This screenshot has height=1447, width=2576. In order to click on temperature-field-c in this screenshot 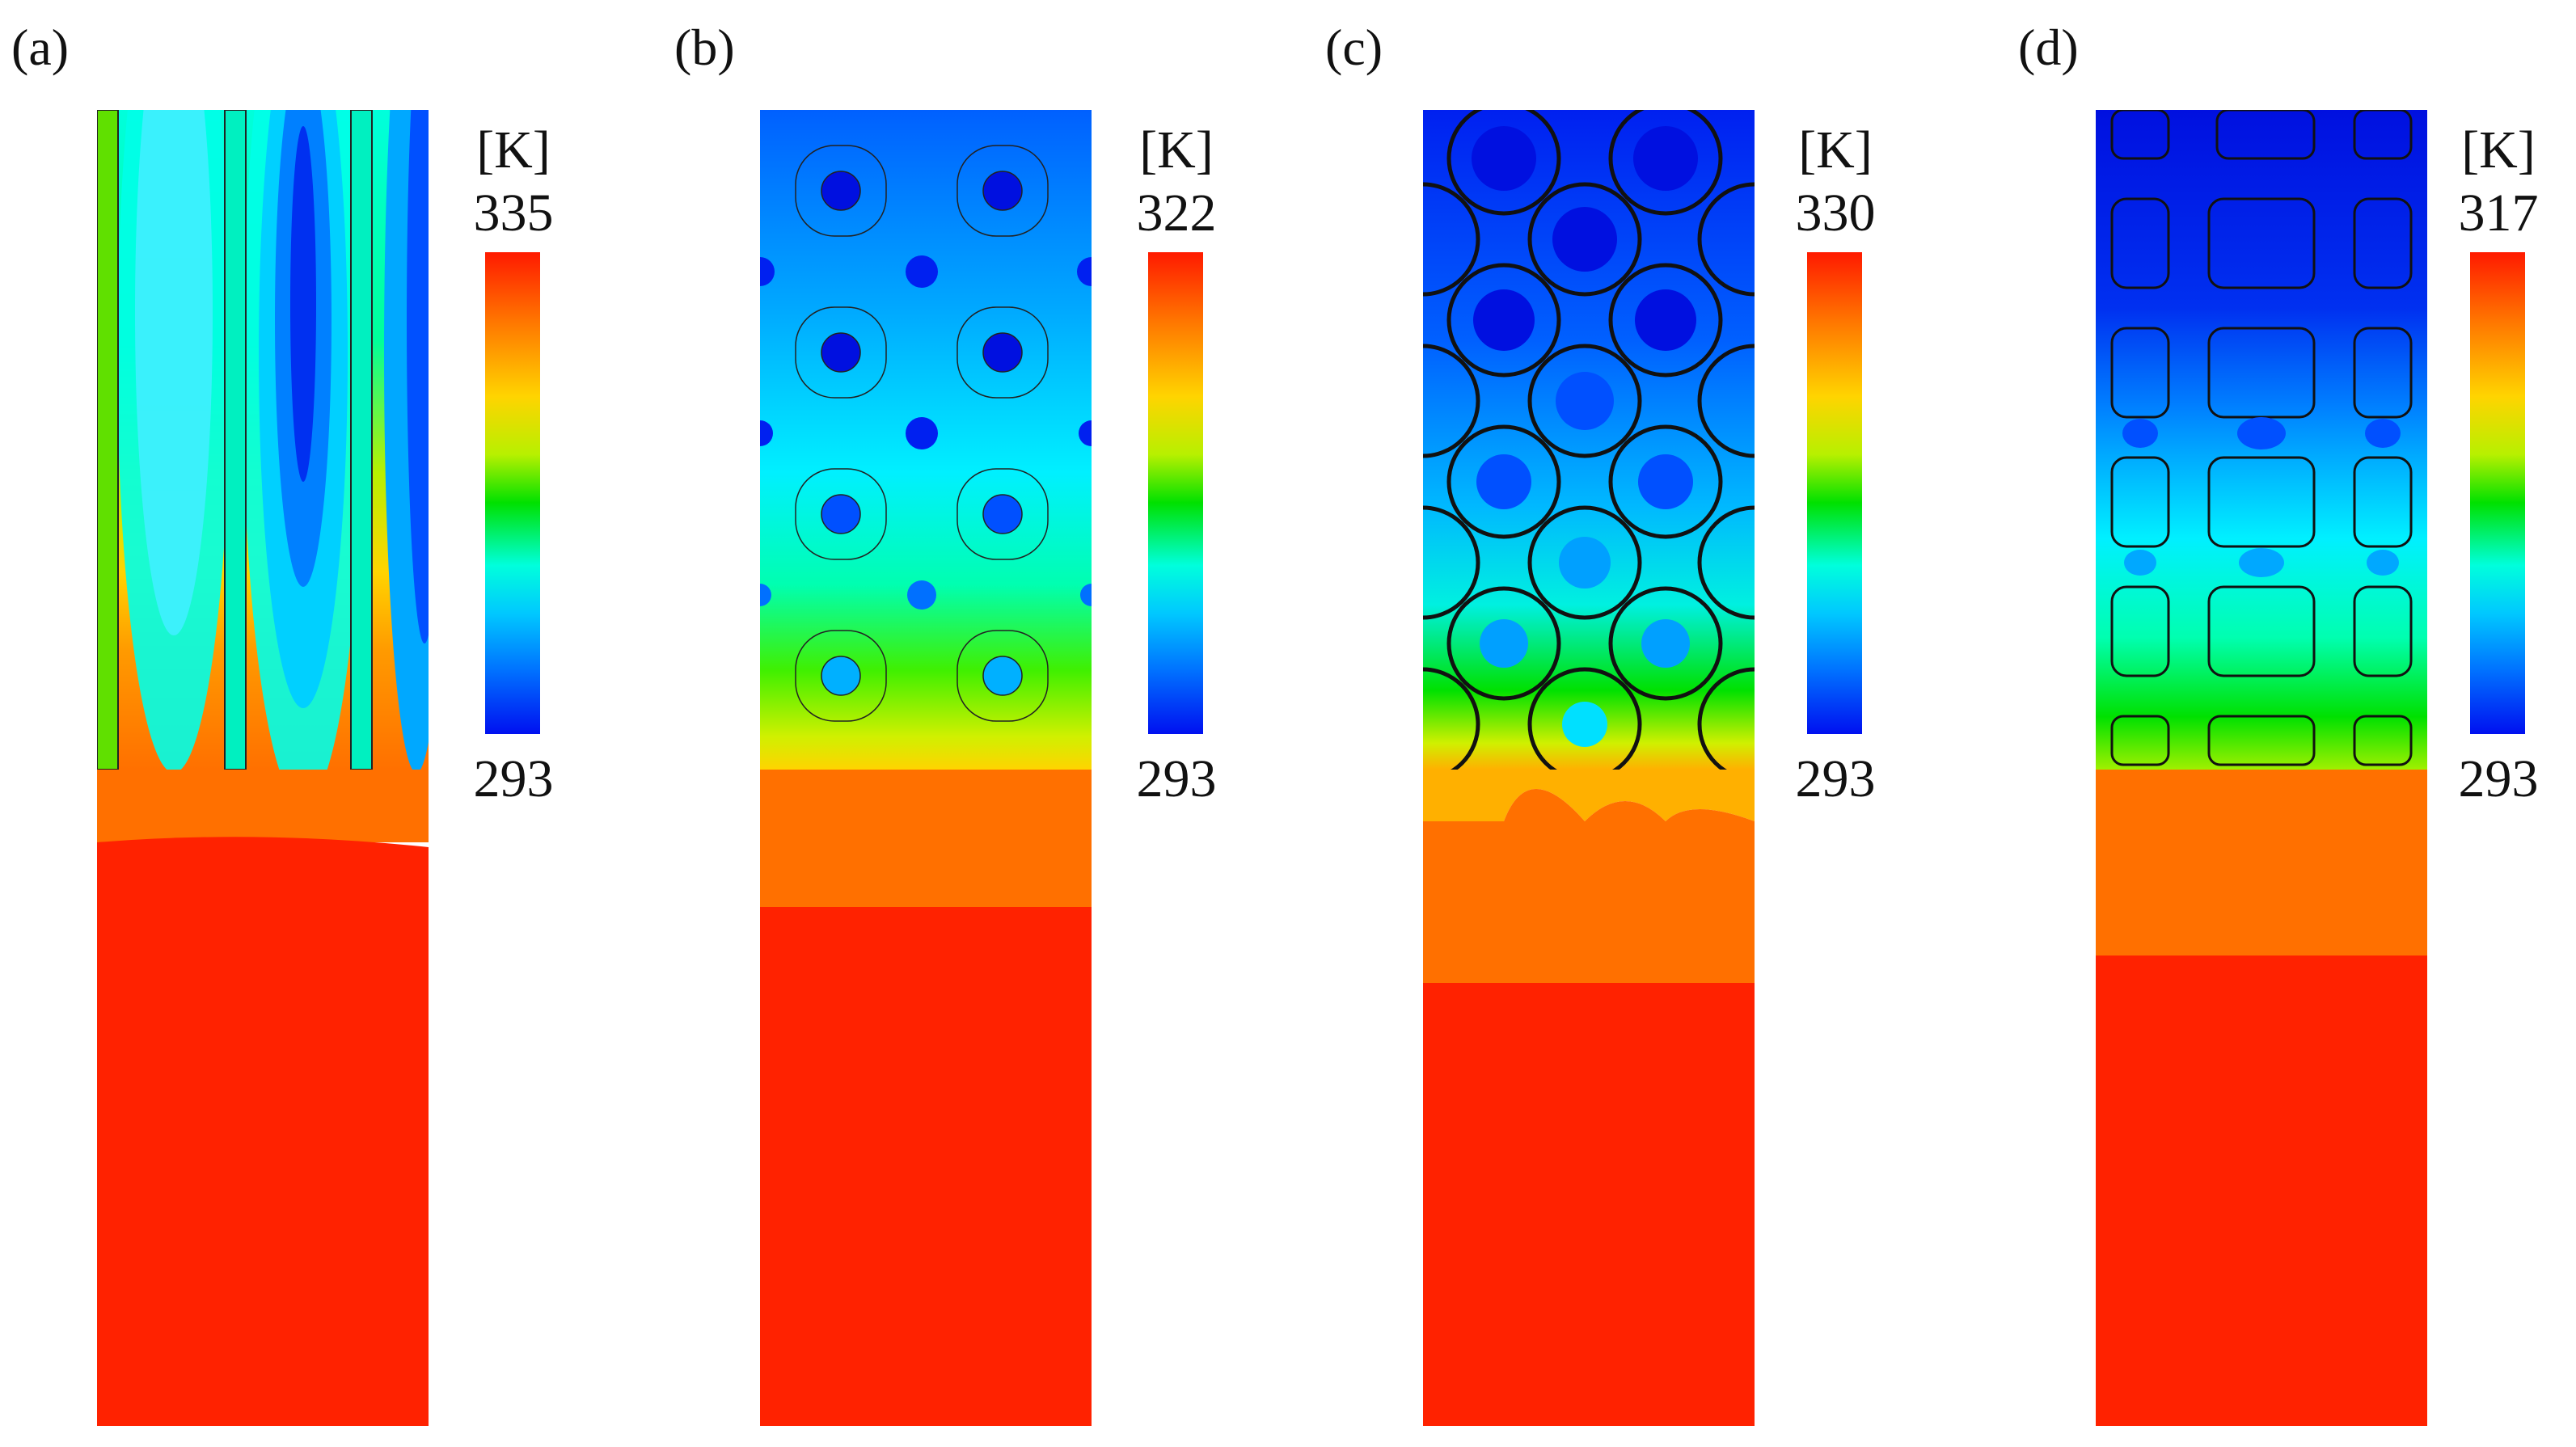, I will do `click(1589, 768)`.